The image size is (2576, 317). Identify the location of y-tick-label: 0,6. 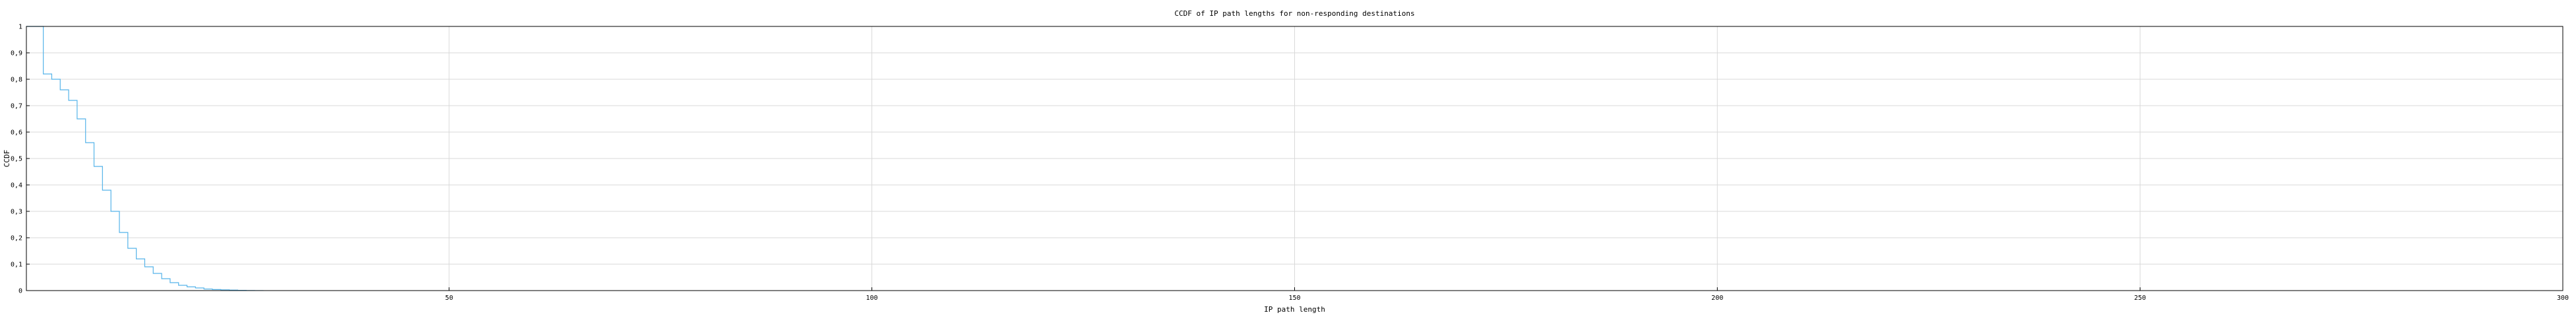
(16, 133).